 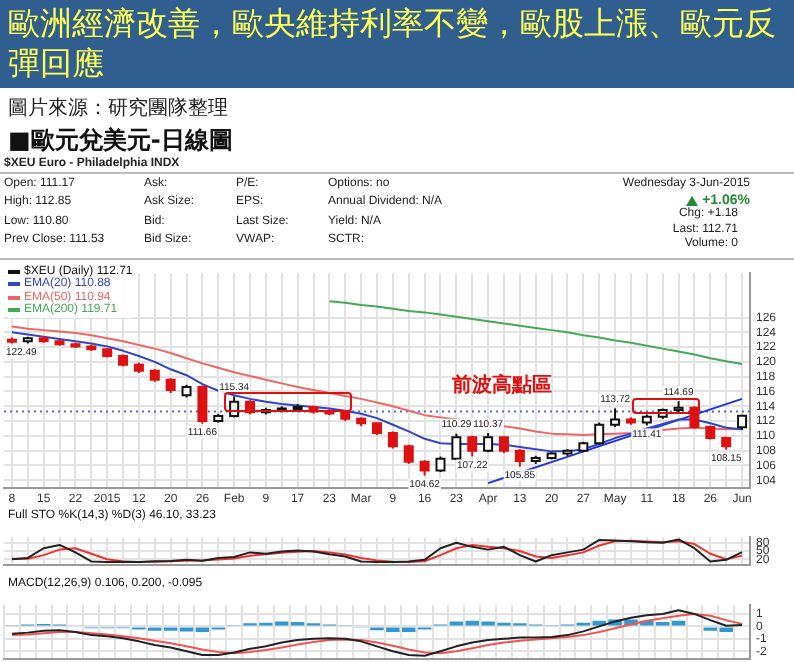 I want to click on text: ■歐元兌美元-日線圖, so click(x=120, y=140).